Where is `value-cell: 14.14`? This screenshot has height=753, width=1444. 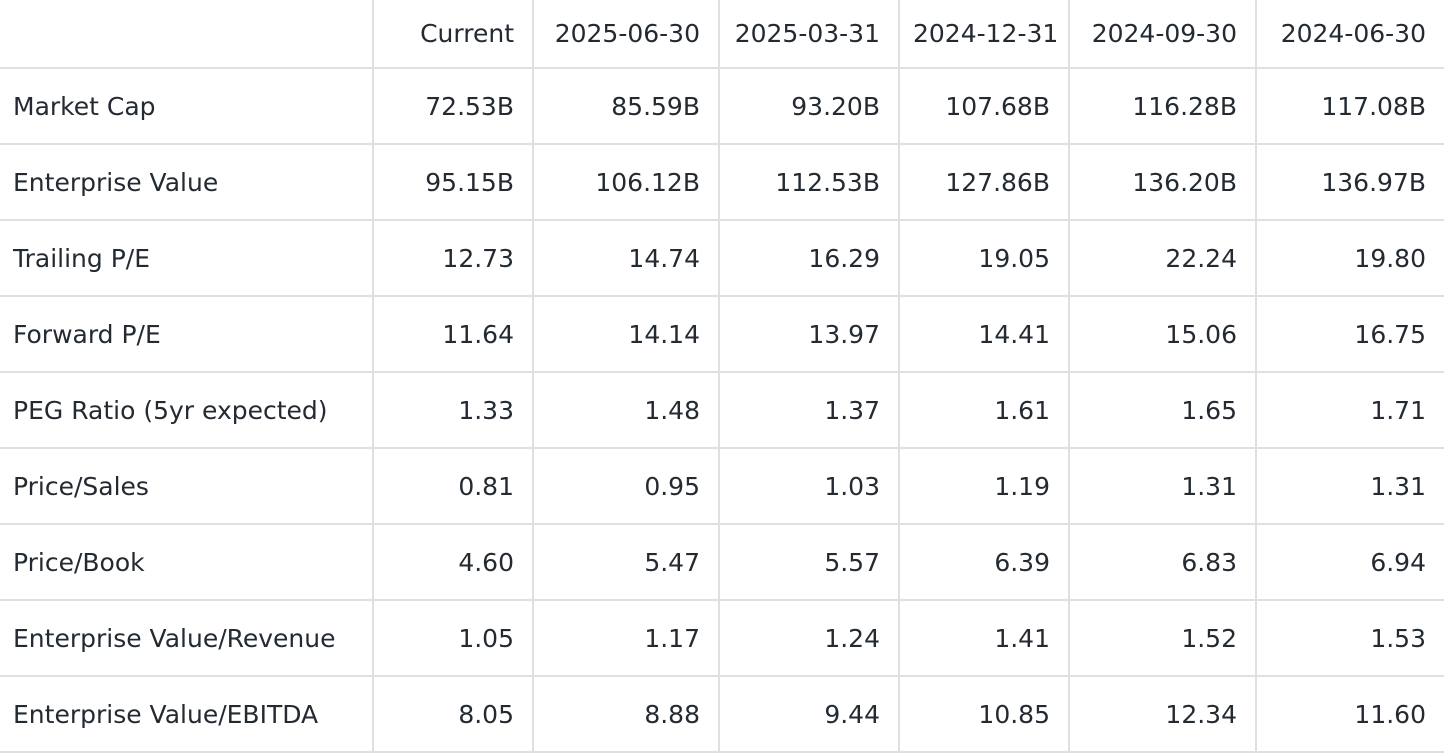
value-cell: 14.14 is located at coordinates (626, 334).